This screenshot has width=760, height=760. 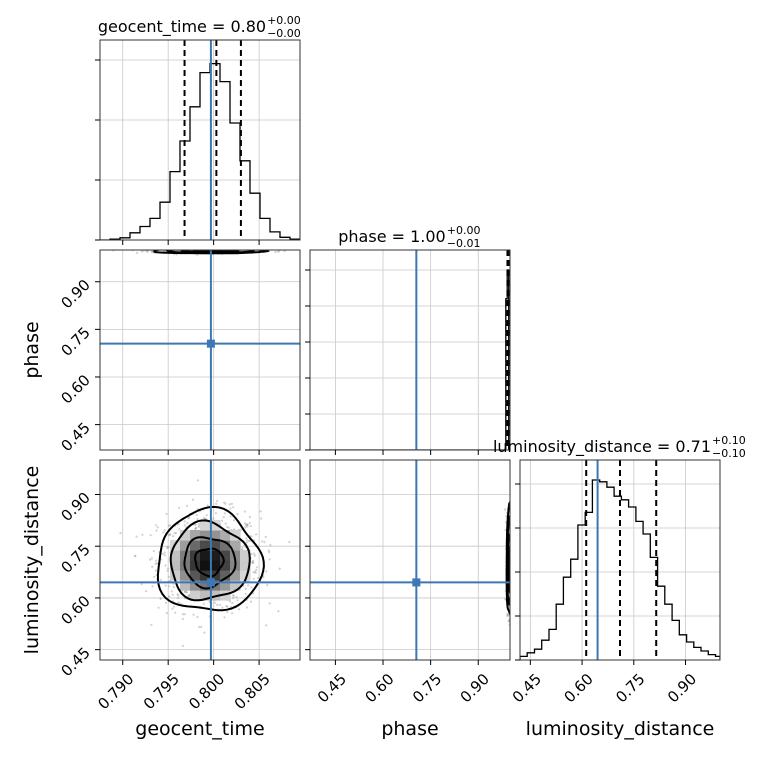 What do you see at coordinates (427, 688) in the screenshot?
I see `x-tick-label: 0.75` at bounding box center [427, 688].